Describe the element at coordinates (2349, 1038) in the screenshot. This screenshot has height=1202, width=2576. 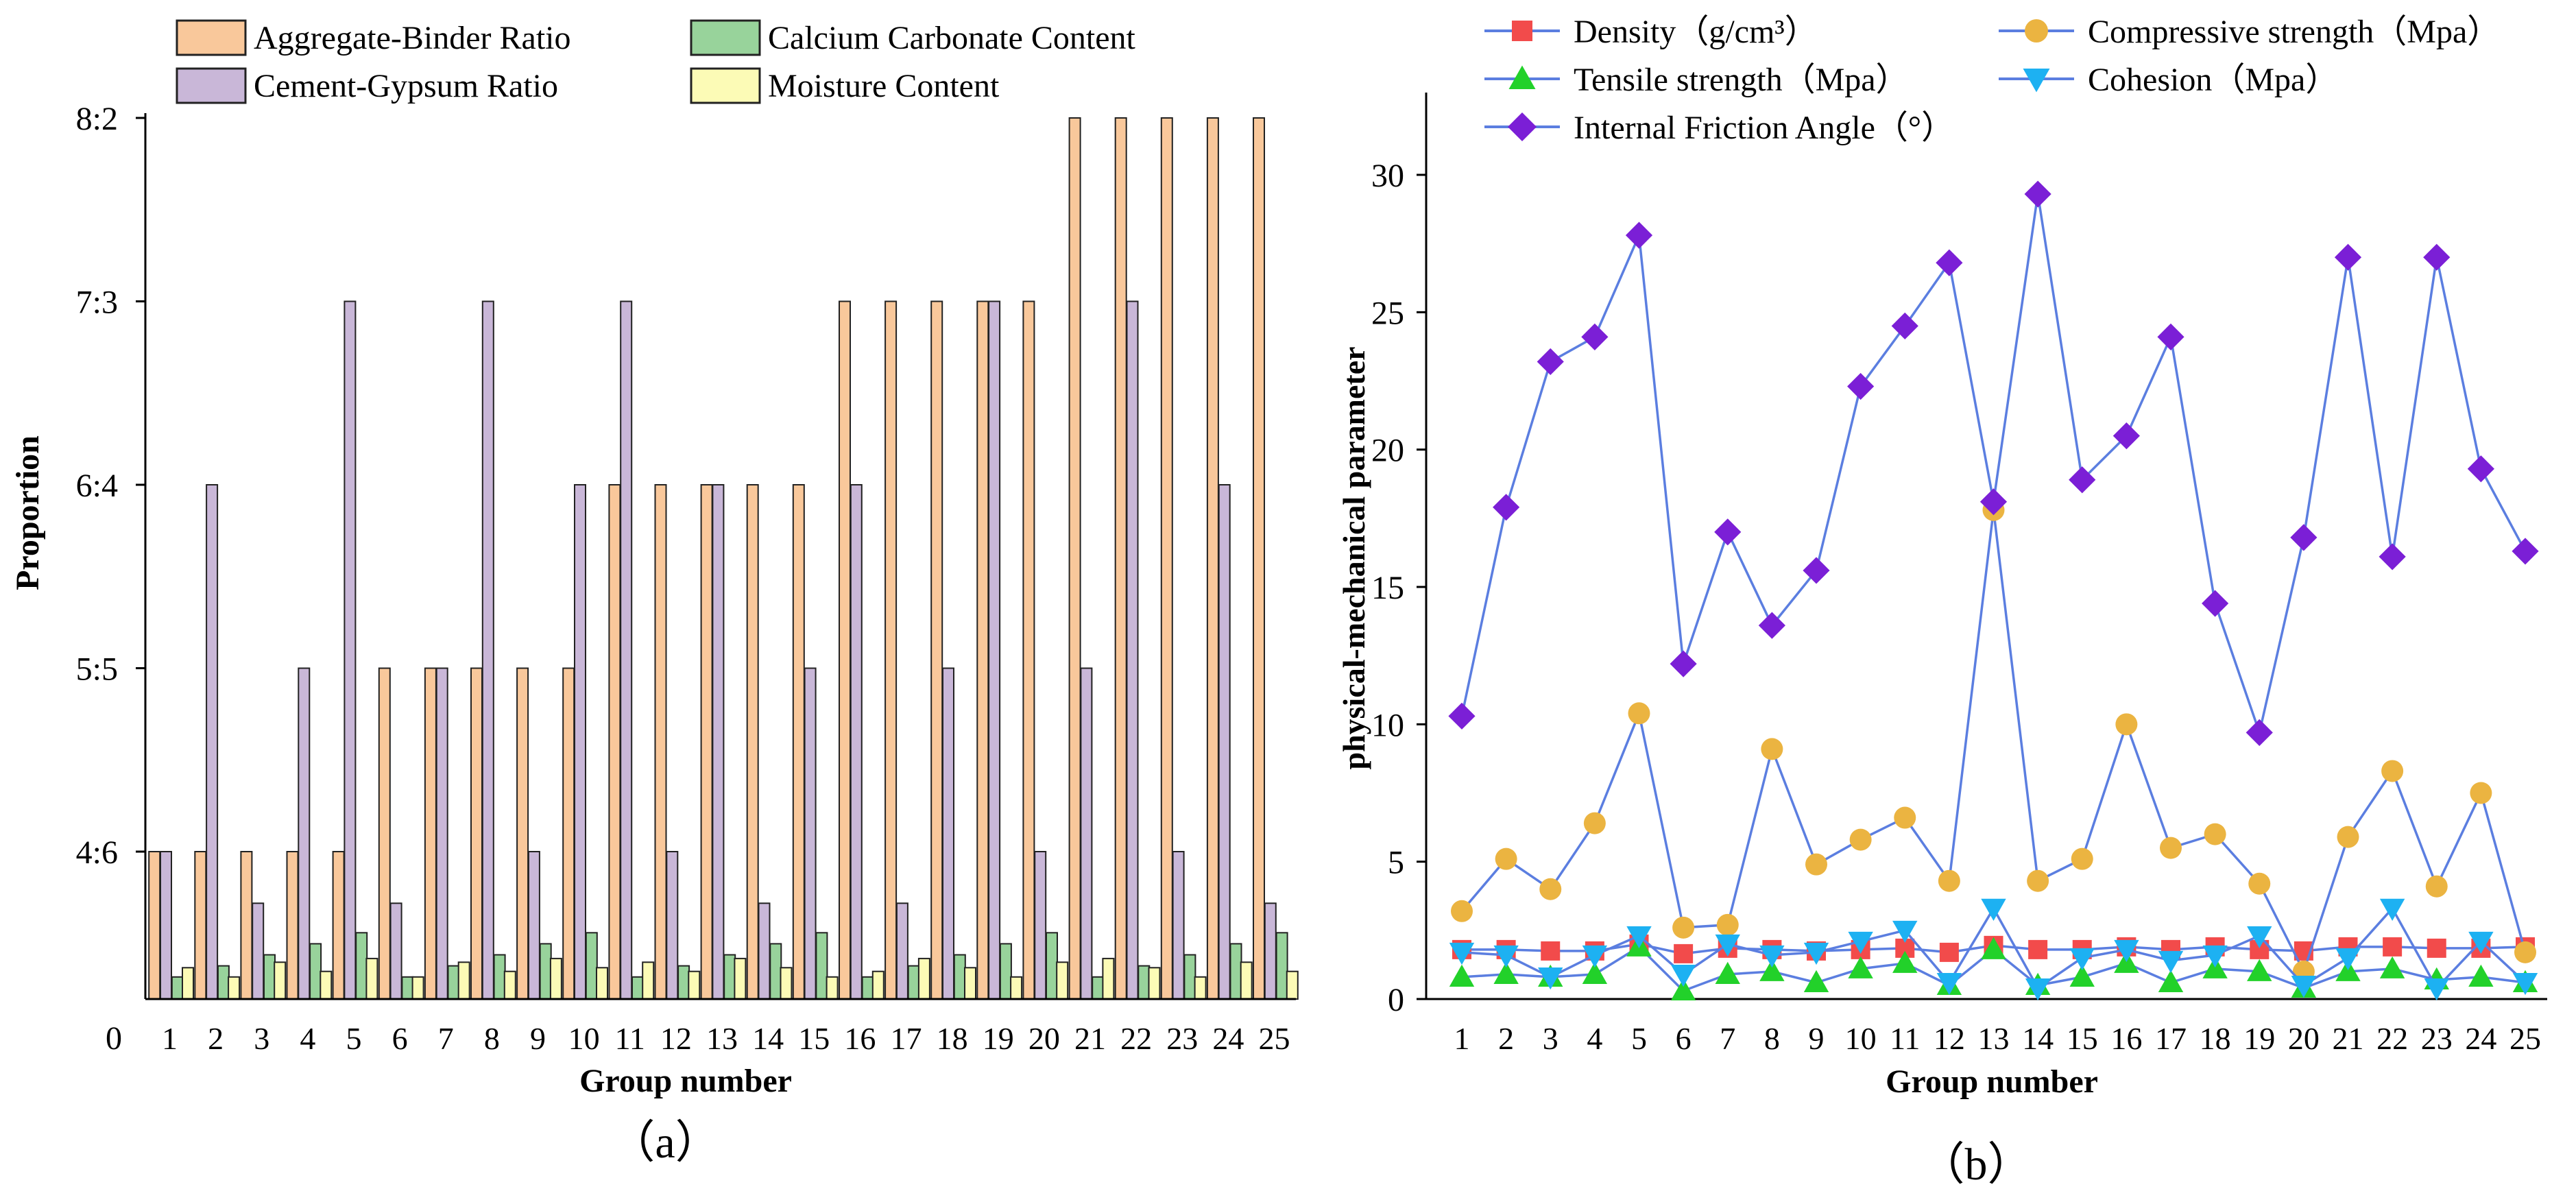
I see `panel-b-x-tick-label: 21` at that location.